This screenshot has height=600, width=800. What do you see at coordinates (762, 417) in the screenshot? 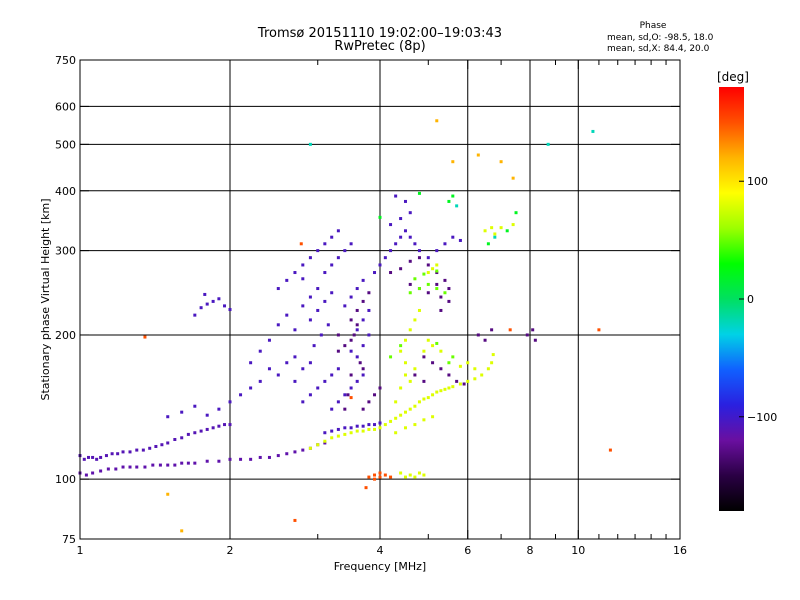
I see `colorbar-tick-label: −100` at bounding box center [762, 417].